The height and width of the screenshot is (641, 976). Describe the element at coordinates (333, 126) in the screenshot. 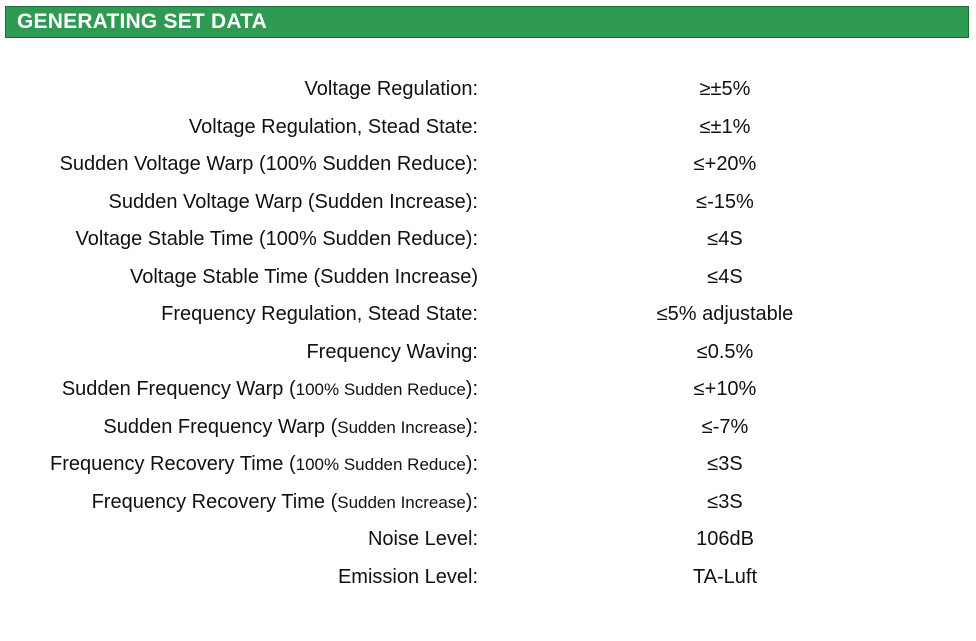

I see `spec-label: Voltage Regulation, Stead State:` at that location.